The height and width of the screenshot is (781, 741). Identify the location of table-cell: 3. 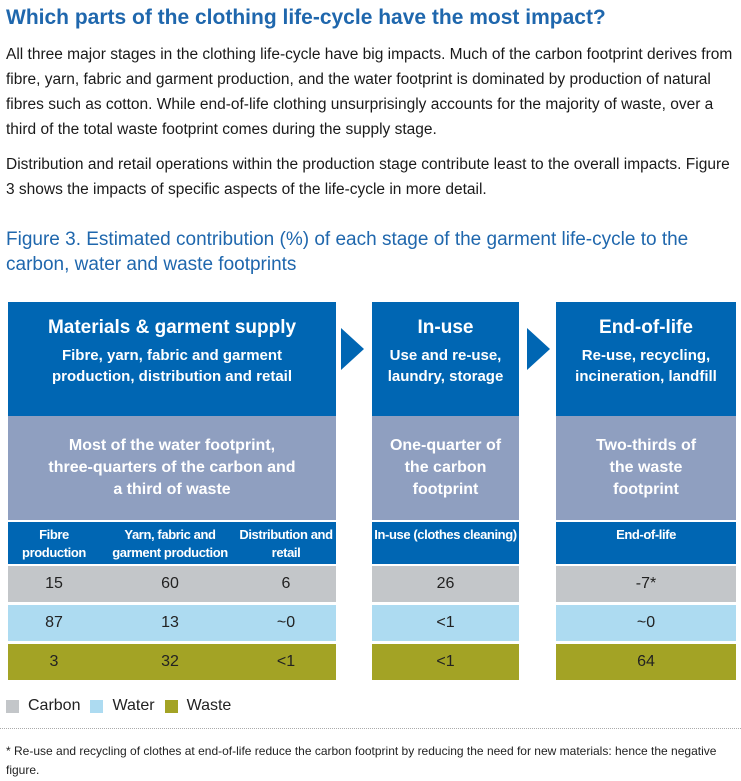
(54, 661).